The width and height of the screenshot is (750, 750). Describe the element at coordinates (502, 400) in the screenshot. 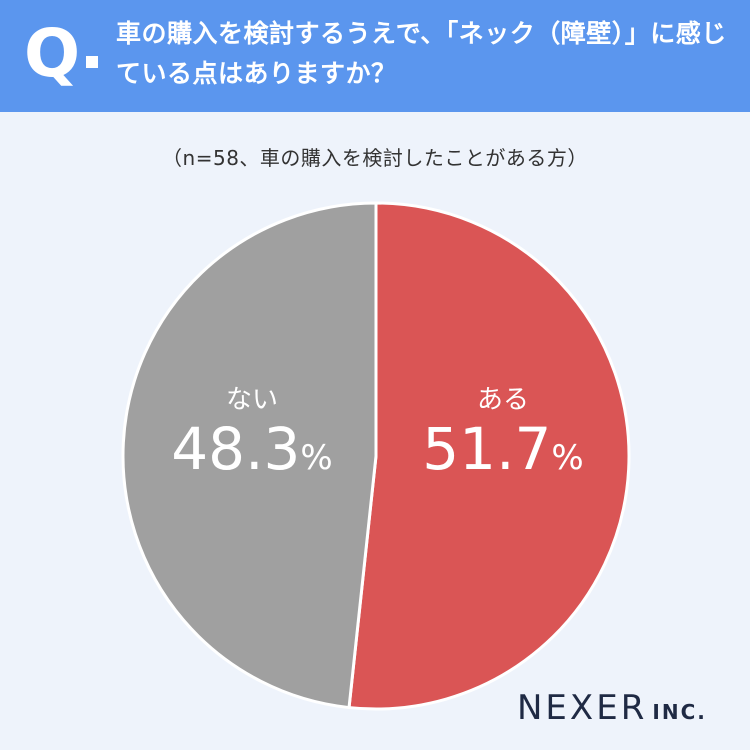

I see `slice-name-yes: ある` at that location.